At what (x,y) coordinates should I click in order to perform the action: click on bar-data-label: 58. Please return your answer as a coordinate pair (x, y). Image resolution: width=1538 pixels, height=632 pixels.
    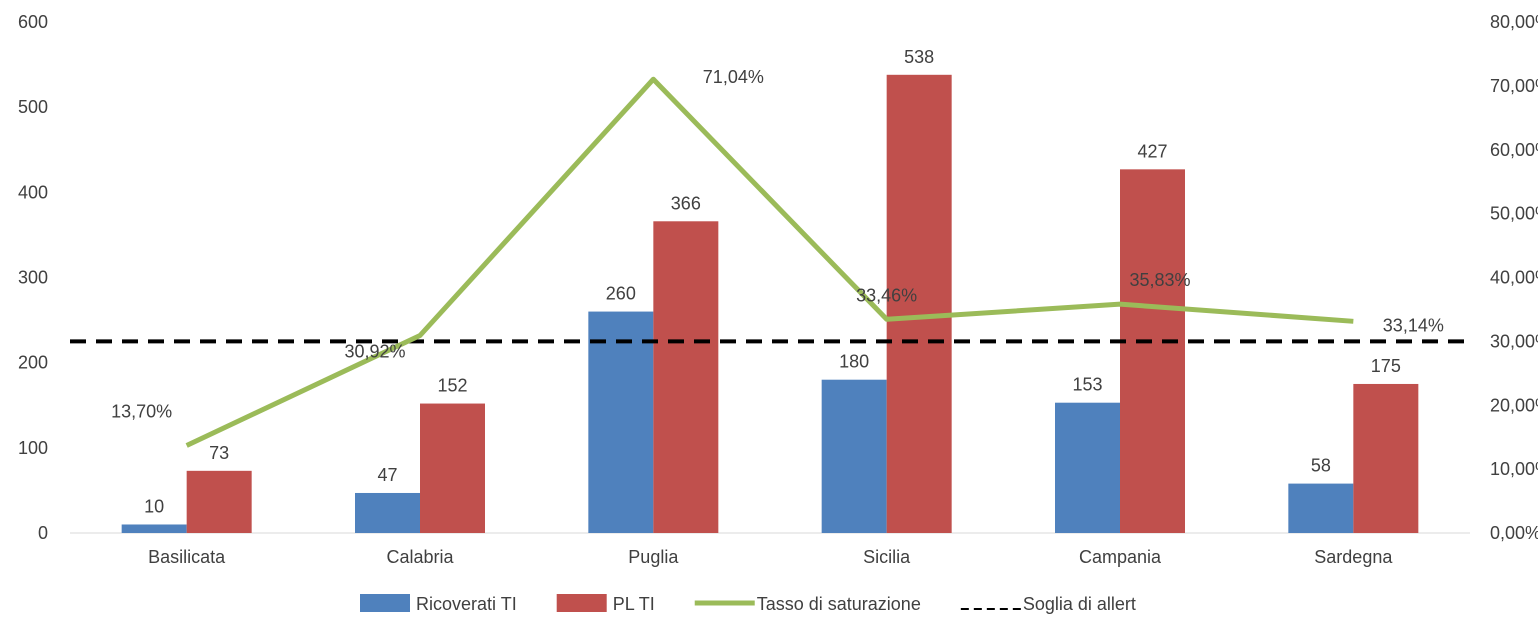
    Looking at the image, I should click on (1321, 466).